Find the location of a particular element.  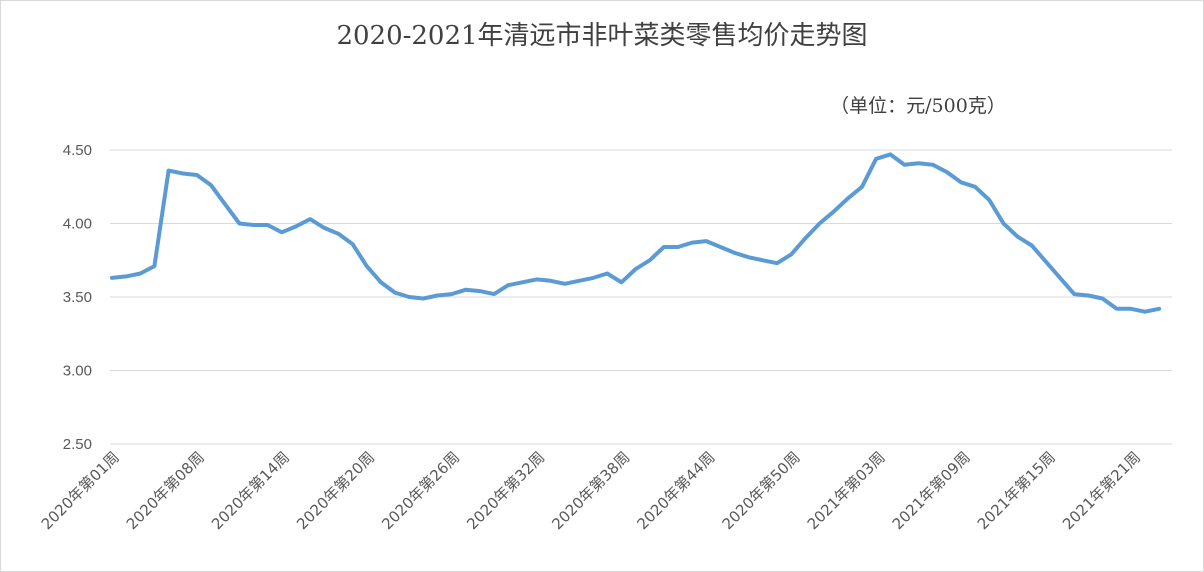

y-axis-ticks: 2.50 3.00 3.50 4.00 4.50 is located at coordinates (77, 297).